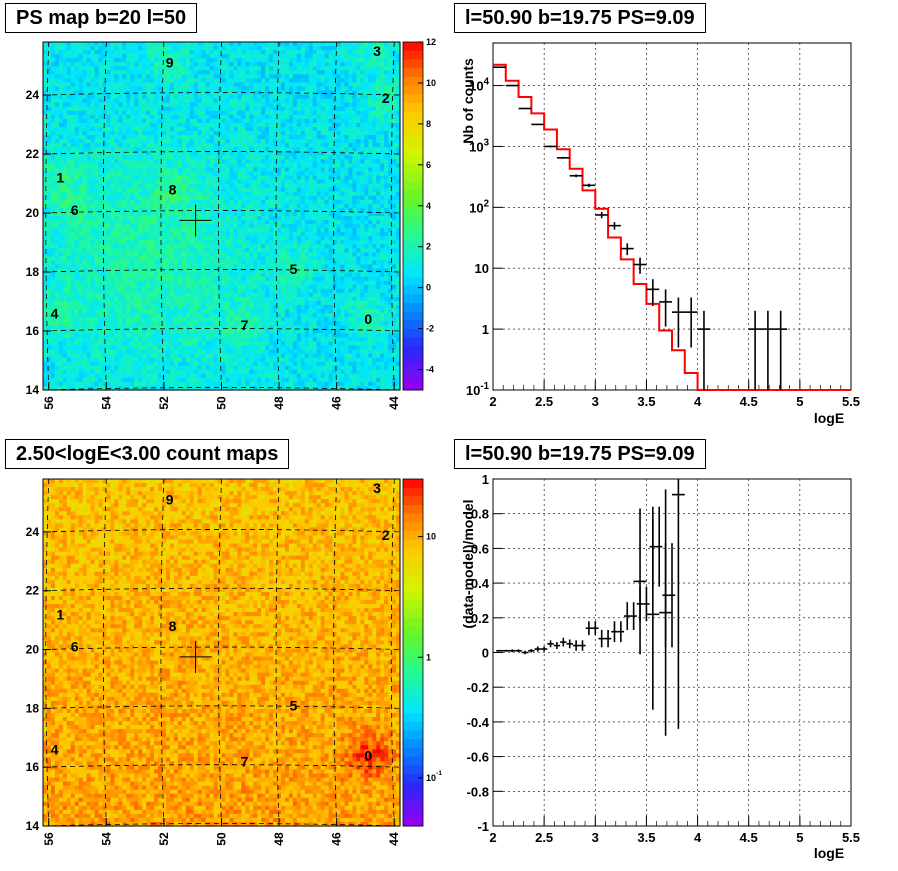  What do you see at coordinates (394, 839) in the screenshot?
I see `bl-xtick-label-44: 44` at bounding box center [394, 839].